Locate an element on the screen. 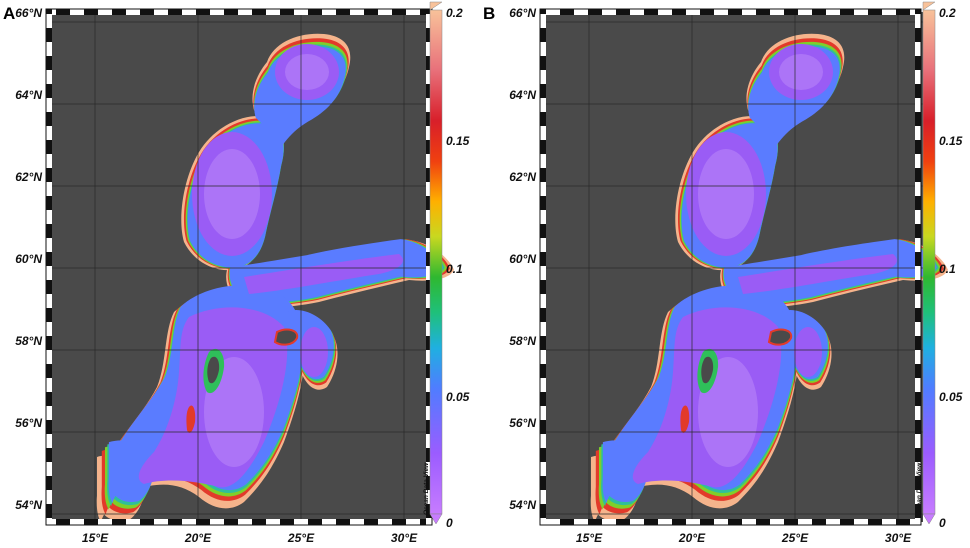  panel-a-lat-labels: 66°N 64°N 62°N 60°N 58°N 56°N 54°N is located at coordinates (28, 259).